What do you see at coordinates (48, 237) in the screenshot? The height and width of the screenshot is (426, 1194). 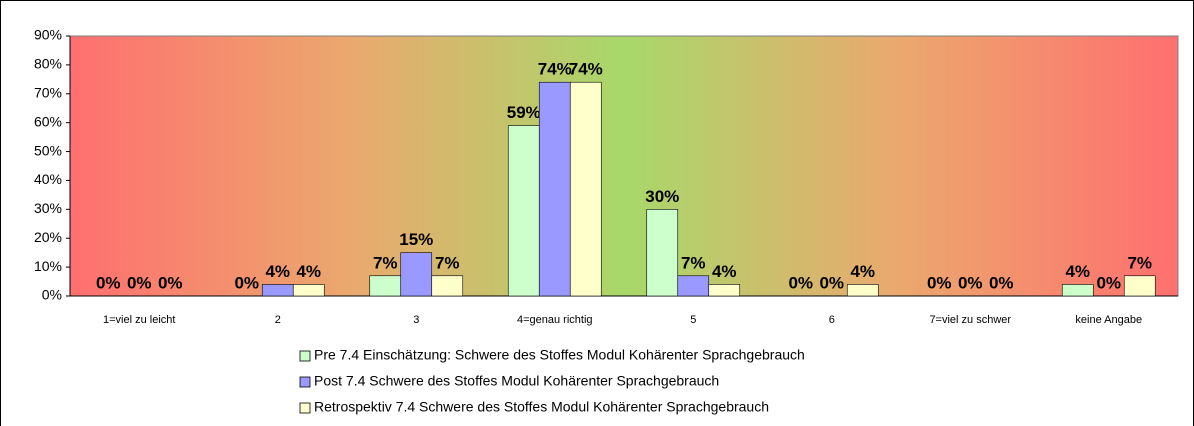 I see `y-tick-label: 20%` at bounding box center [48, 237].